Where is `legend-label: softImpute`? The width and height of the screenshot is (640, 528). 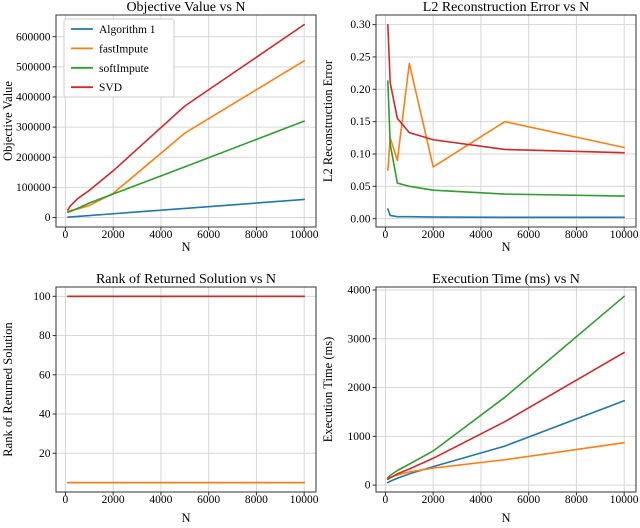
legend-label: softImpute is located at coordinates (124, 69).